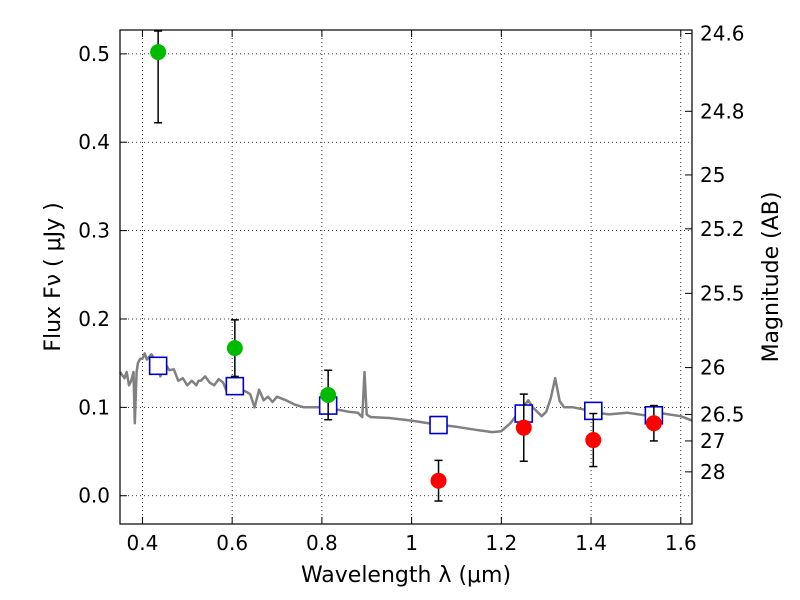 The height and width of the screenshot is (600, 800). What do you see at coordinates (94, 54) in the screenshot?
I see `y-tick-label: 0.5` at bounding box center [94, 54].